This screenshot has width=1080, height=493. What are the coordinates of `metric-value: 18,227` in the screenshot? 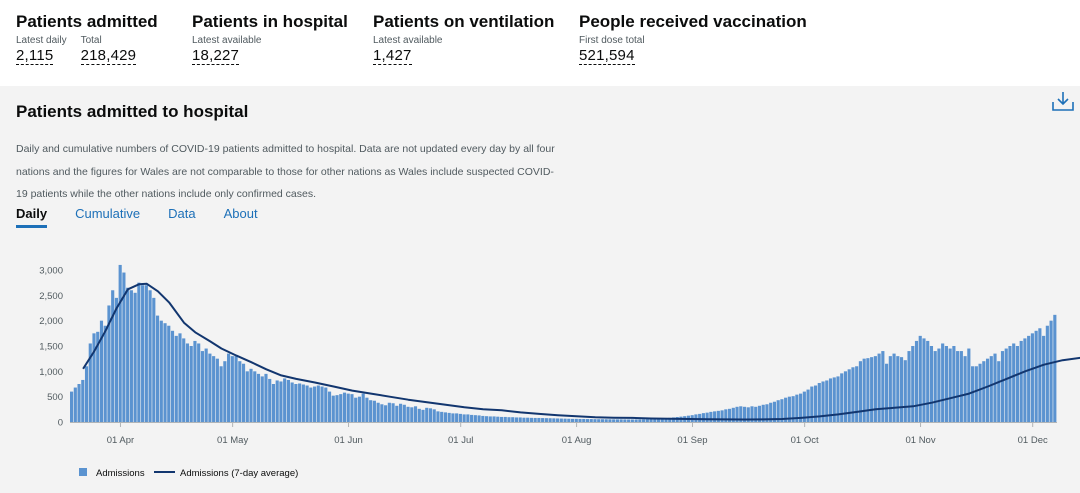 It's located at (216, 56).